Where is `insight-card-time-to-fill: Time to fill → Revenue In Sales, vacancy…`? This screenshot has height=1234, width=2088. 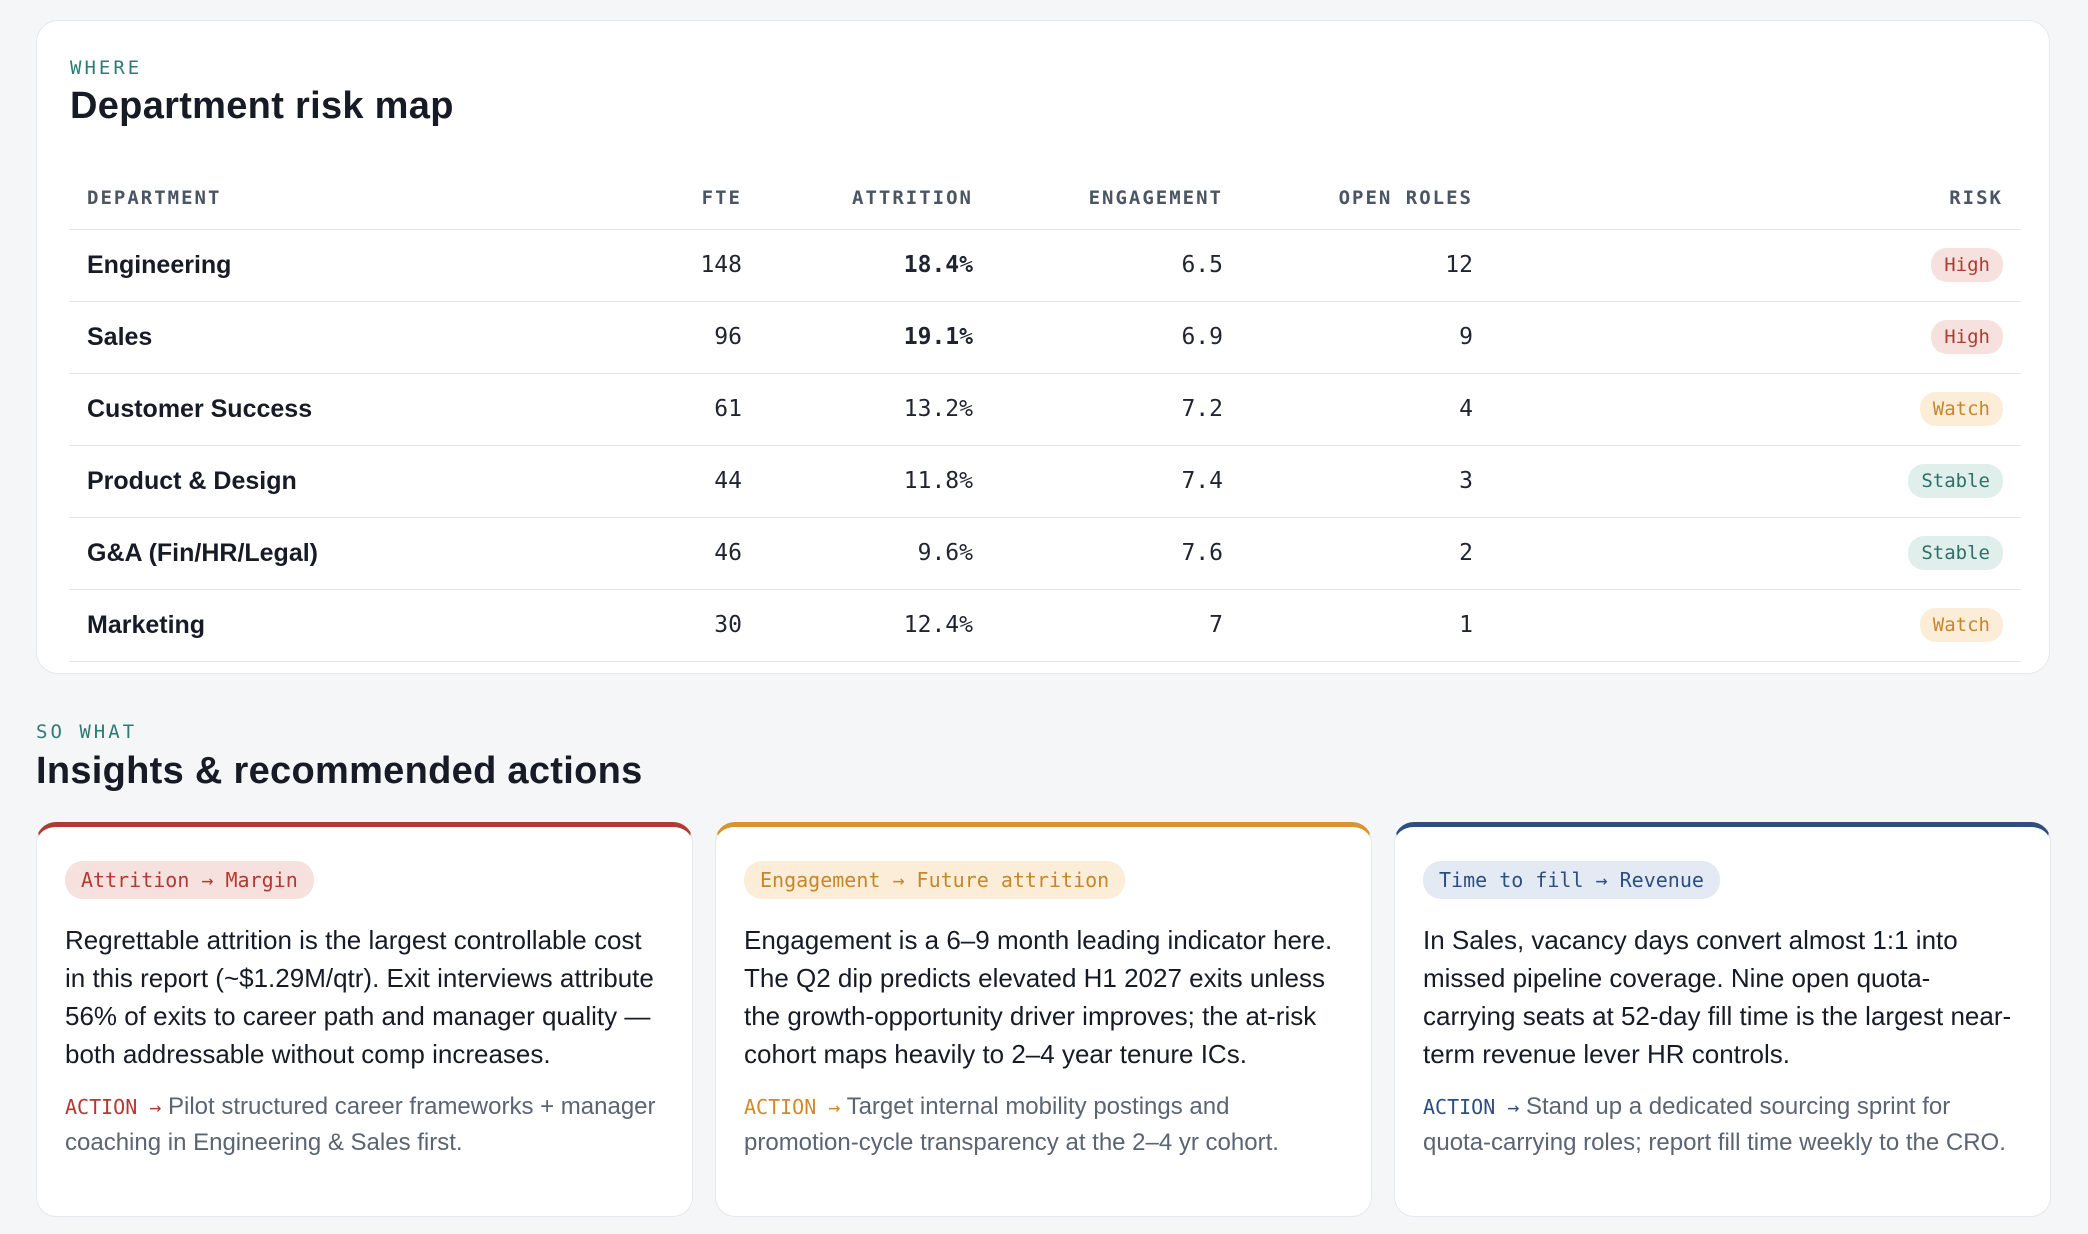 insight-card-time-to-fill: Time to fill → Revenue In Sales, vacancy… is located at coordinates (1722, 1019).